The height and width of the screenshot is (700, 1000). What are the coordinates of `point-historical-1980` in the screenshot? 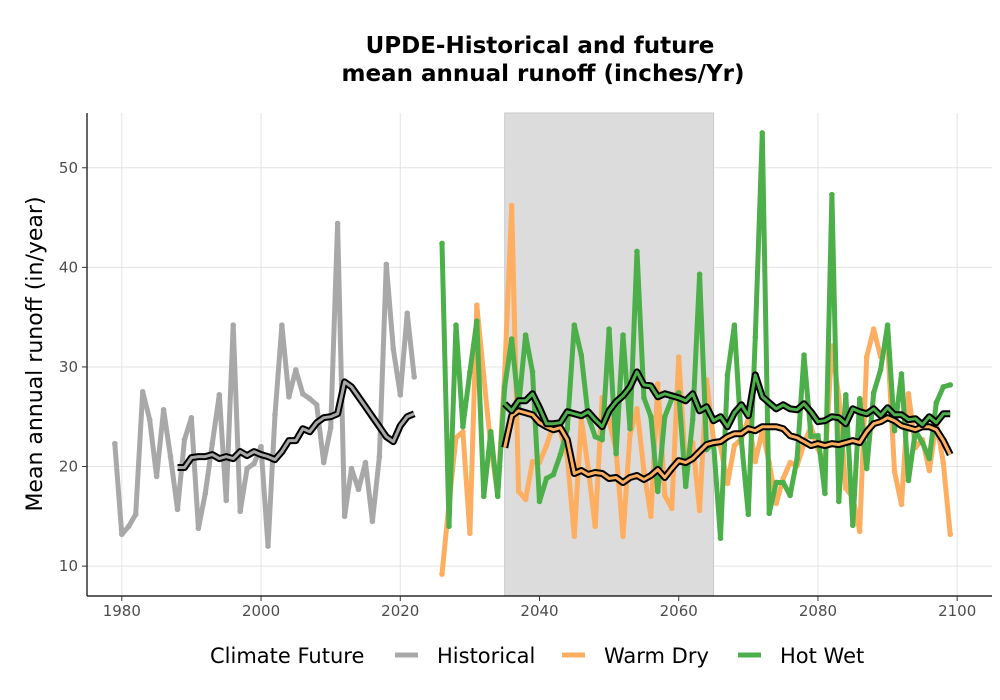 It's located at (122, 534).